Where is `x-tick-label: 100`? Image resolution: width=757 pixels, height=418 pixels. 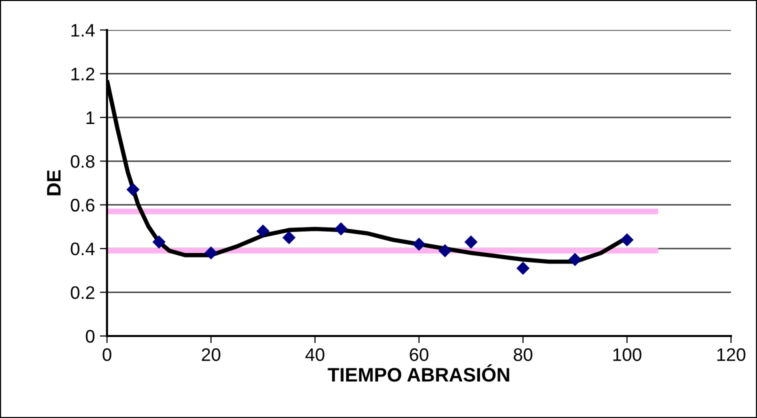
x-tick-label: 100 is located at coordinates (627, 355).